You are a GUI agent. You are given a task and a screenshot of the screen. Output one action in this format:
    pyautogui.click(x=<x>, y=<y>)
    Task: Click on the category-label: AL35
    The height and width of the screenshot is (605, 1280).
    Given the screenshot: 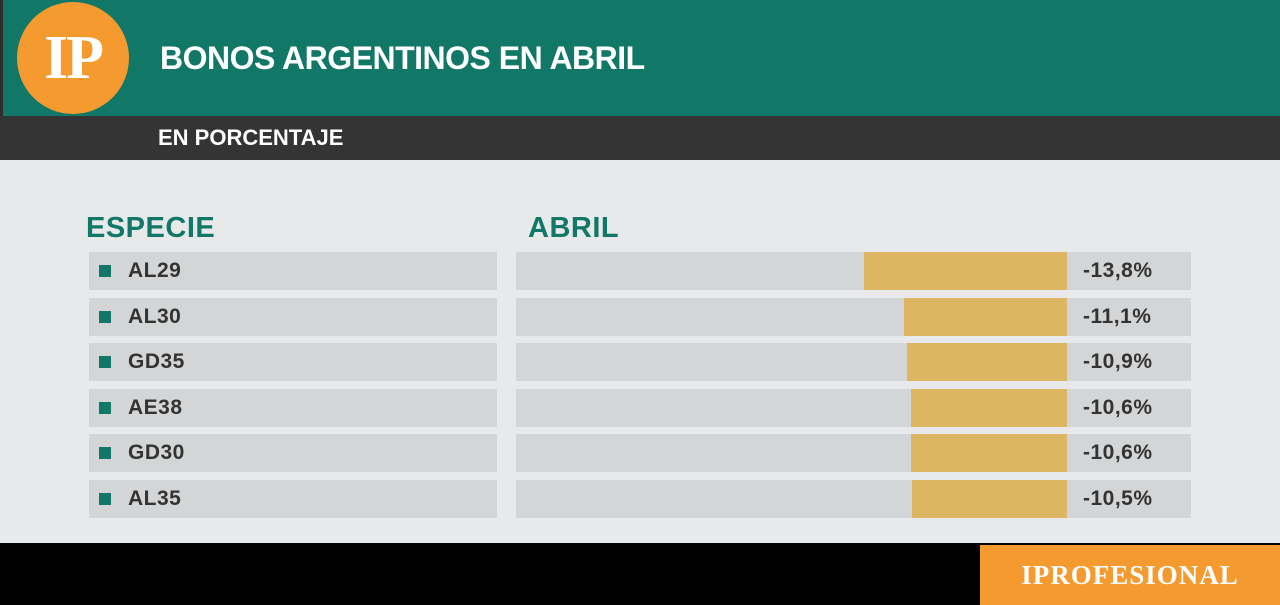 What is the action you would take?
    pyautogui.click(x=155, y=498)
    